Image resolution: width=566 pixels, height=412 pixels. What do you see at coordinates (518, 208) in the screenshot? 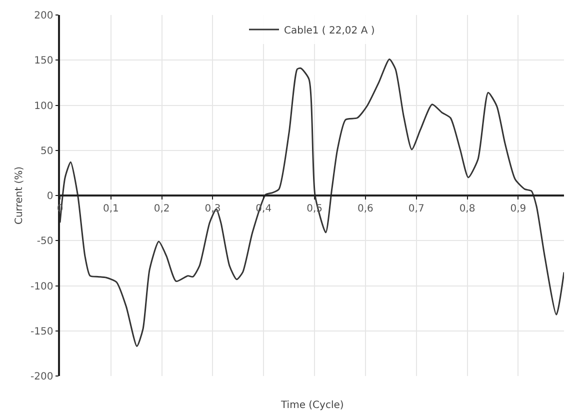
I see `x-tick-label: 0,9` at bounding box center [518, 208].